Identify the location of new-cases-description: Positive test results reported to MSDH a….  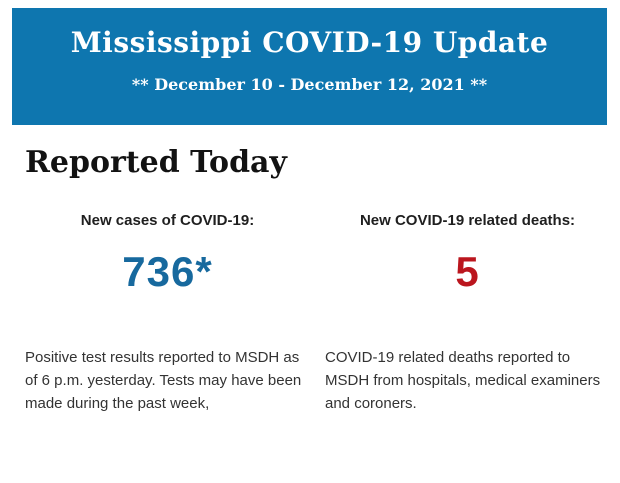
(163, 380).